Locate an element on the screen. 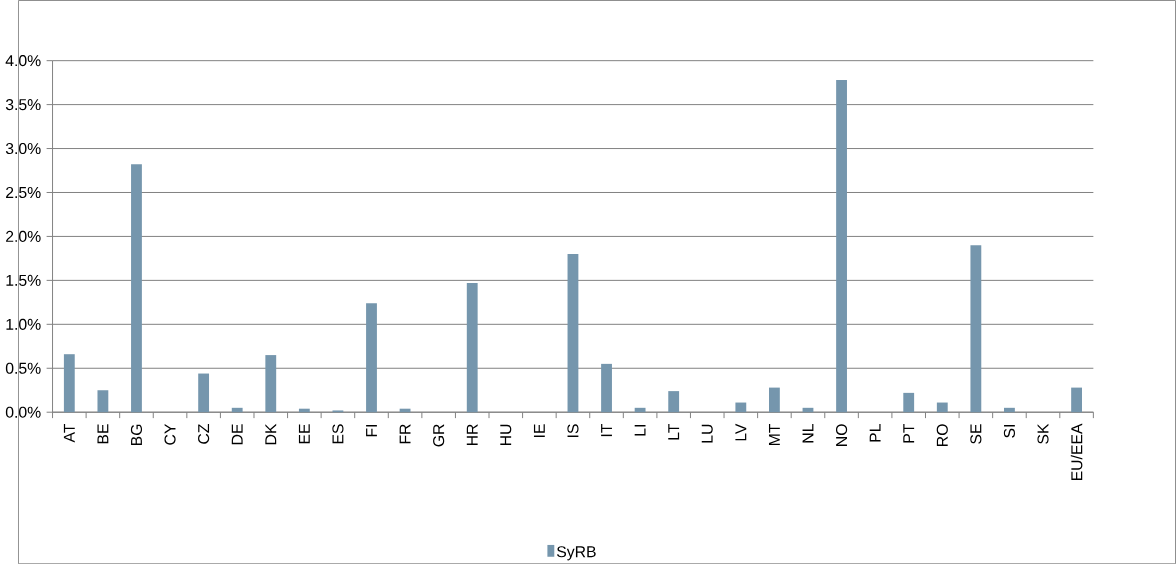 The height and width of the screenshot is (564, 1176). x-tick-label: IS is located at coordinates (573, 430).